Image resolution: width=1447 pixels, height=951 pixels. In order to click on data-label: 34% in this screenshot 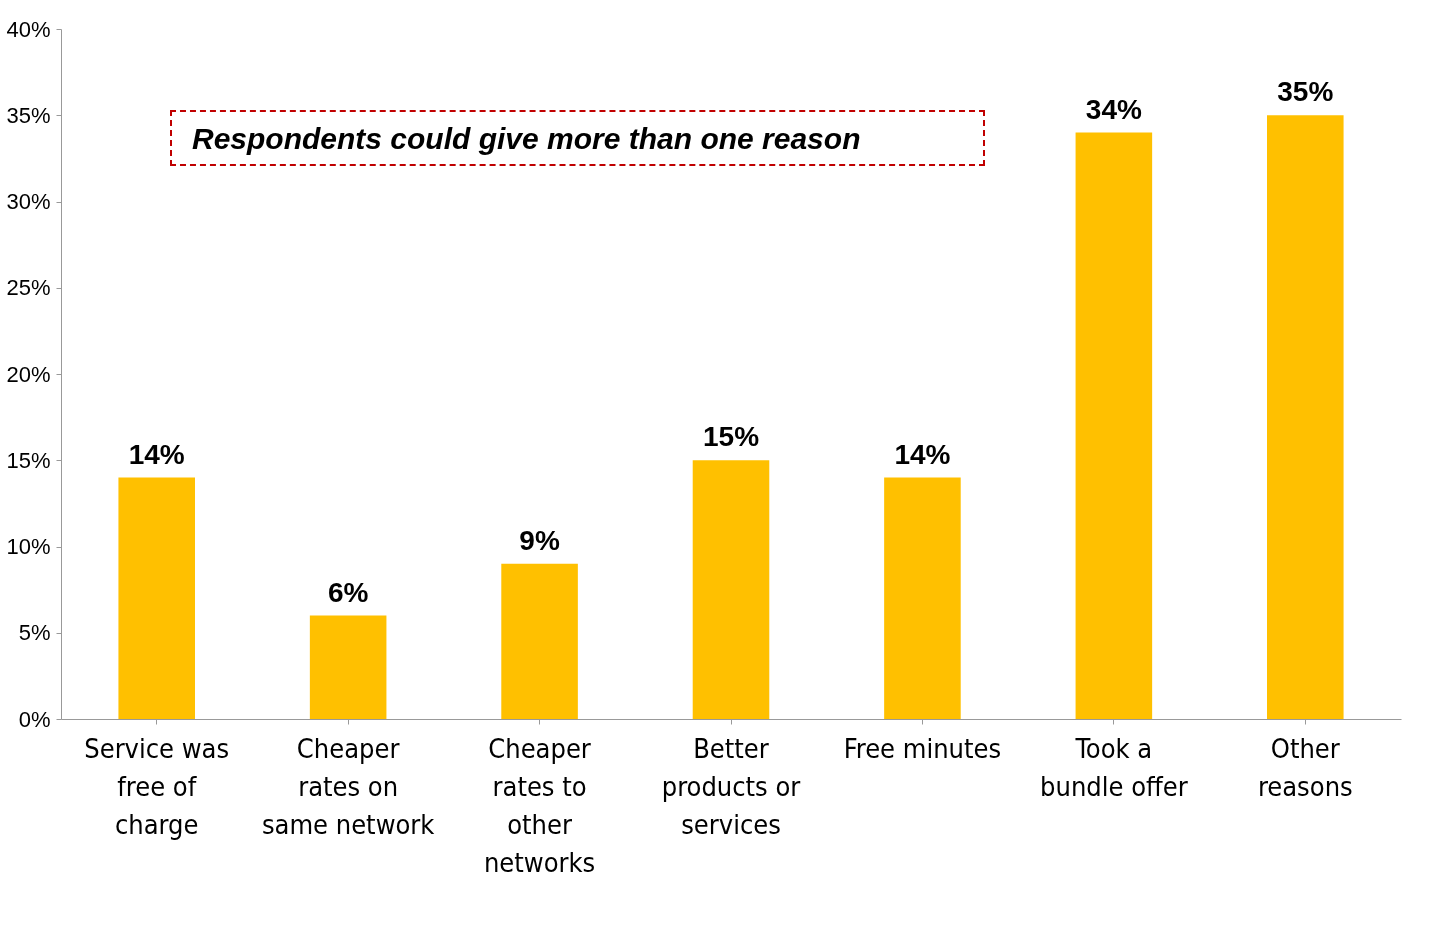, I will do `click(1113, 109)`.